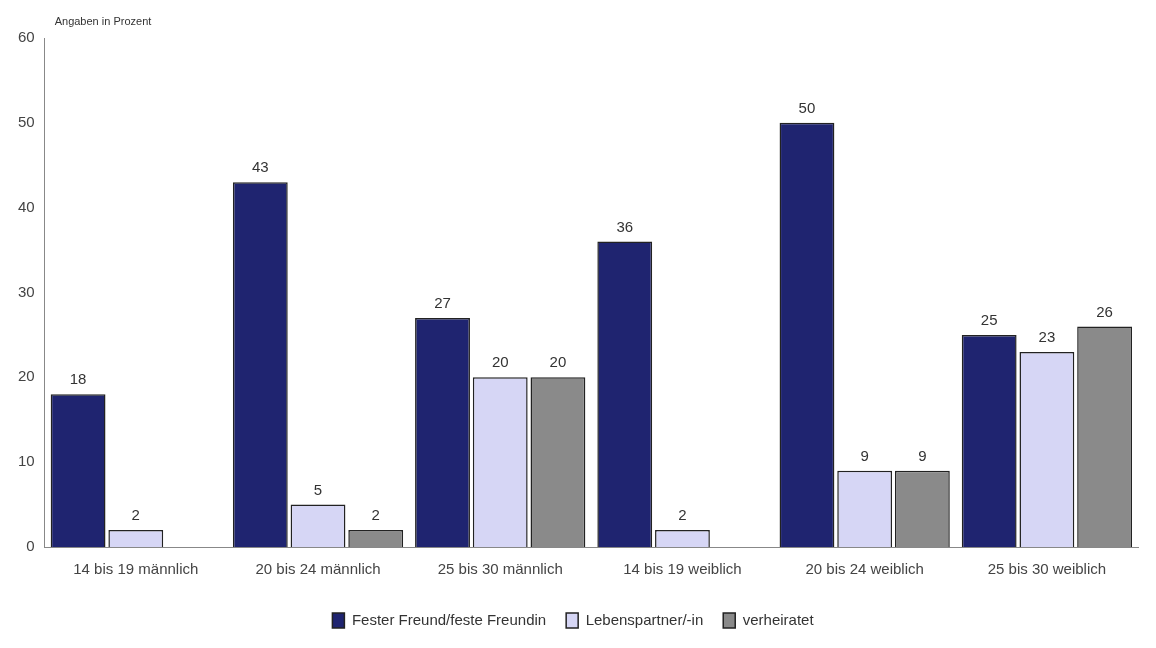 Image resolution: width=1156 pixels, height=648 pixels. What do you see at coordinates (1047, 337) in the screenshot?
I see `data-label: 23` at bounding box center [1047, 337].